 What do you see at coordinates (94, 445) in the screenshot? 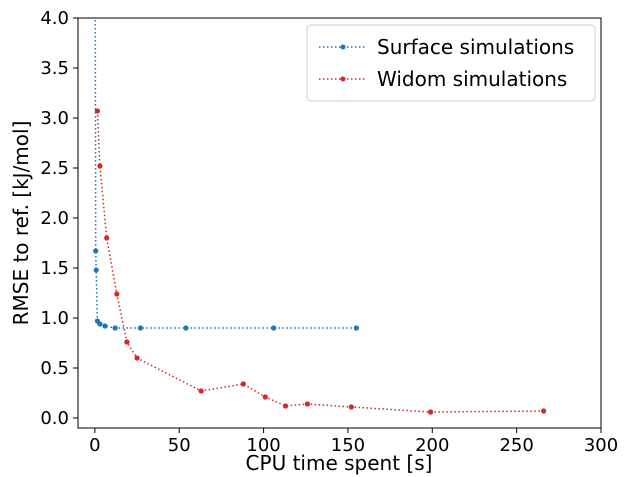
I see `x-tick-label: 0` at bounding box center [94, 445].